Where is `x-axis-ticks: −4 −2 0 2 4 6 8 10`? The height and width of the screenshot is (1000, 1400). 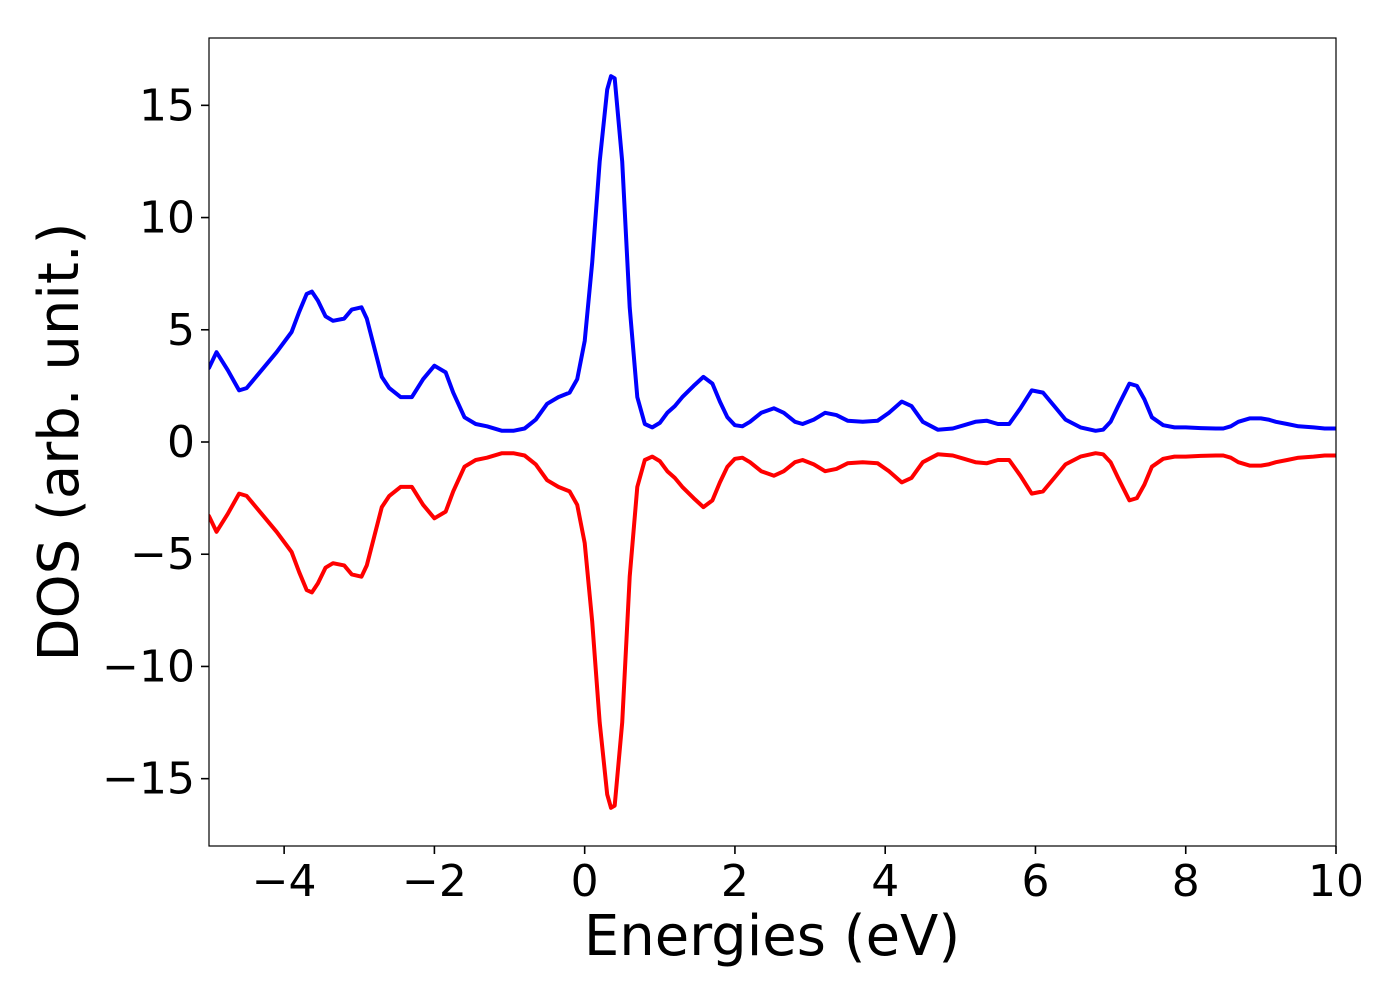 x-axis-ticks: −4 −2 0 2 4 6 8 10 is located at coordinates (808, 876).